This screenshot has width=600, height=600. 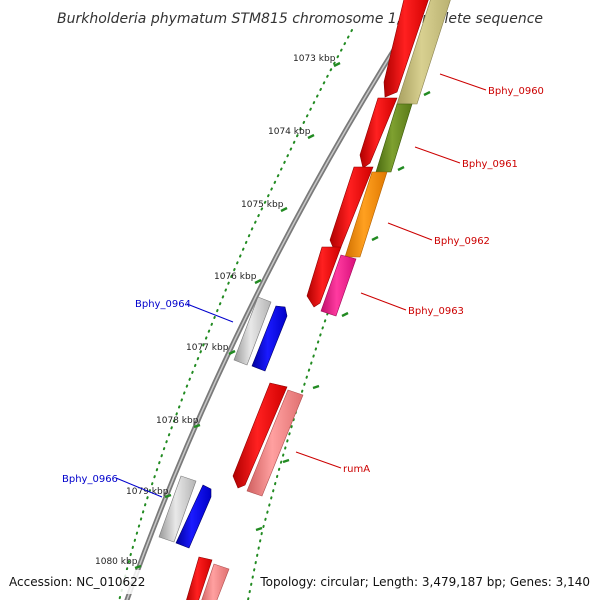 I want to click on tick-label: 1075 kbp, so click(x=262, y=205).